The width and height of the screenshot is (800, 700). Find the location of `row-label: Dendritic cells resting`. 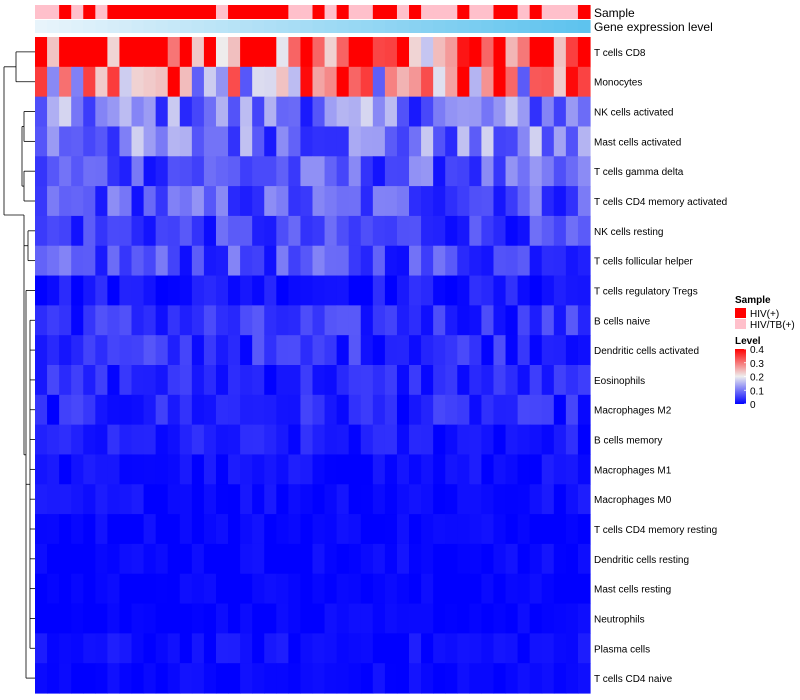

row-label: Dendritic cells resting is located at coordinates (641, 560).